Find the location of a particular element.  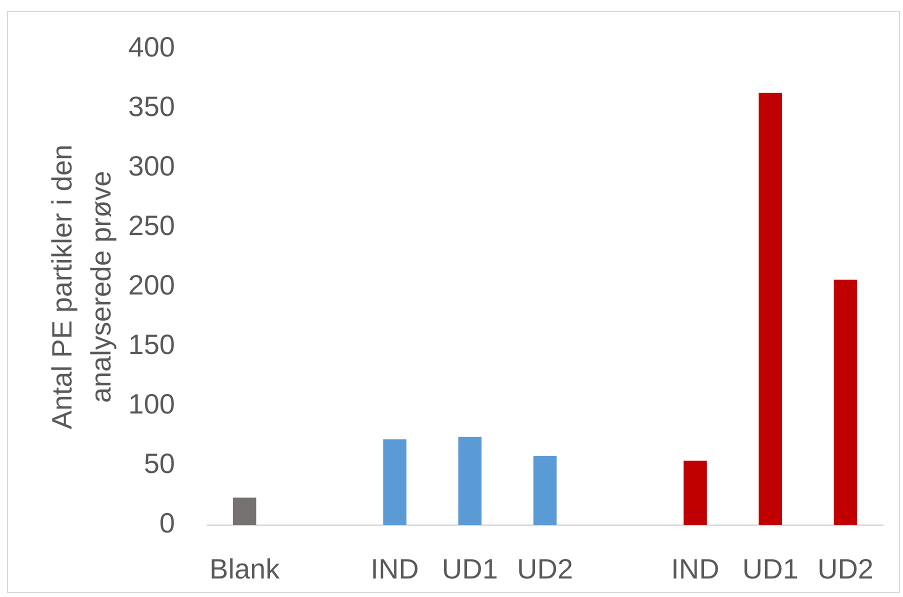

y-tick-label: 200 is located at coordinates (151, 285).